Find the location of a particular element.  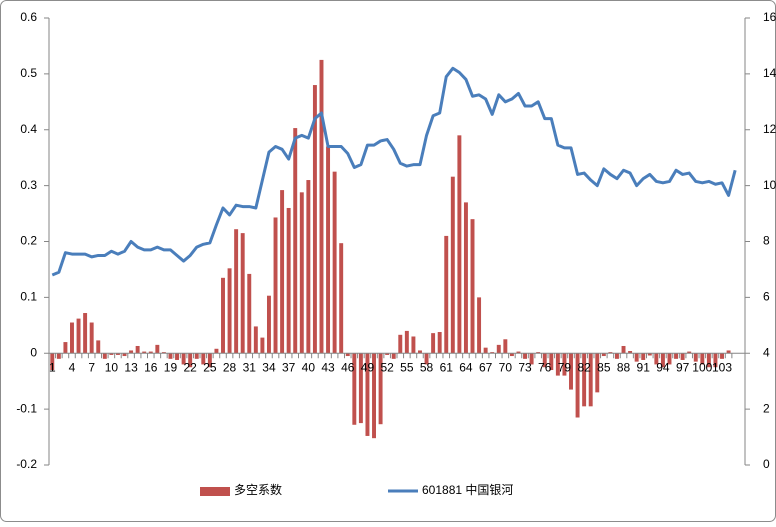

x-tick-label: 40 is located at coordinates (309, 367).